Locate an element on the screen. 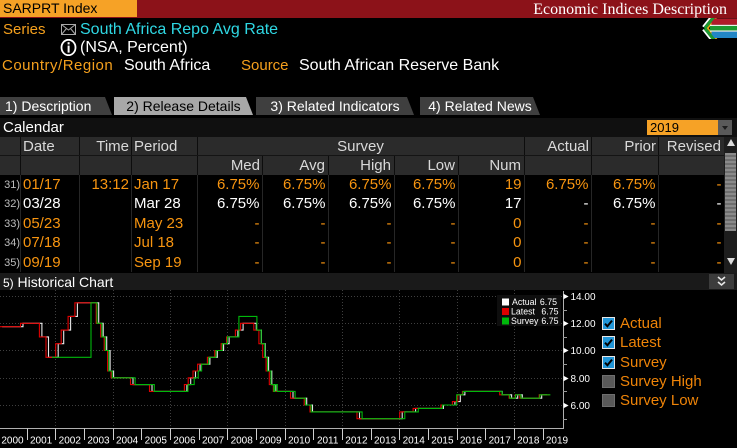 The height and width of the screenshot is (448, 737). svg-text: Latest is located at coordinates (523, 312).